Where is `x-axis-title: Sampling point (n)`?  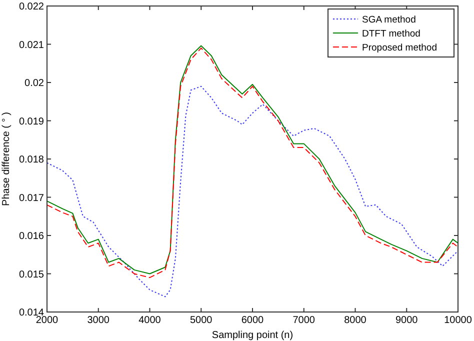 x-axis-title: Sampling point (n) is located at coordinates (253, 335).